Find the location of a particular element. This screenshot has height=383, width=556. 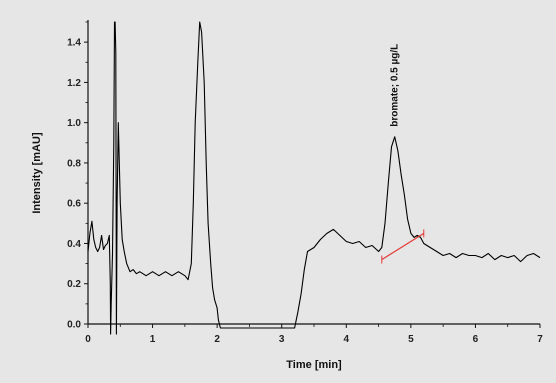

x-tick-label: 3 is located at coordinates (282, 339).